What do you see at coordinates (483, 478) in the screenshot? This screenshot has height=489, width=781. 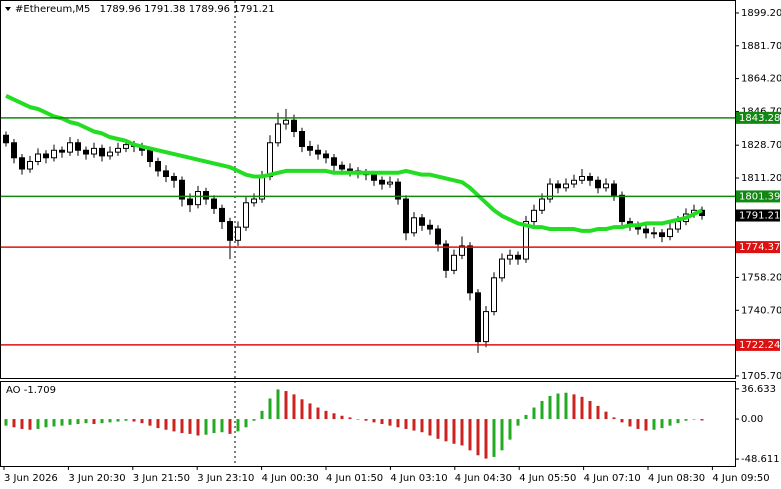 I see `x-tick-label: 4 Jun 04:30` at bounding box center [483, 478].